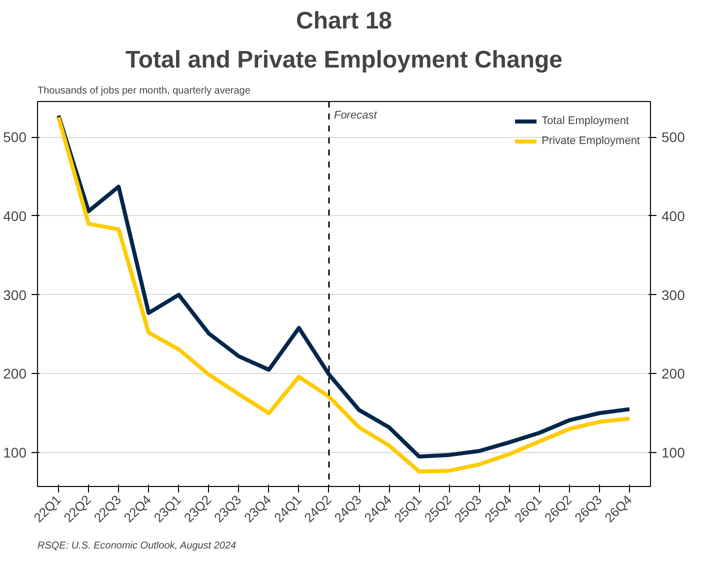  Describe the element at coordinates (15, 216) in the screenshot. I see `y-tick-label: 400` at that location.